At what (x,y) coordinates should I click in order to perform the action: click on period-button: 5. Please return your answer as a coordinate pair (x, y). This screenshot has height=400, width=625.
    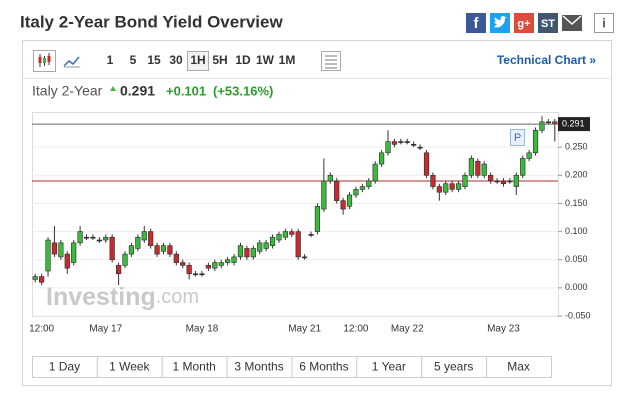
    Looking at the image, I should click on (133, 60).